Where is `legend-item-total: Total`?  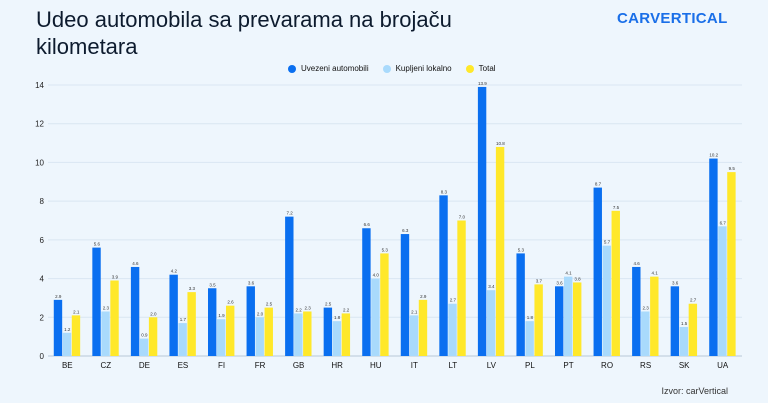
legend-item-total: Total is located at coordinates (480, 68).